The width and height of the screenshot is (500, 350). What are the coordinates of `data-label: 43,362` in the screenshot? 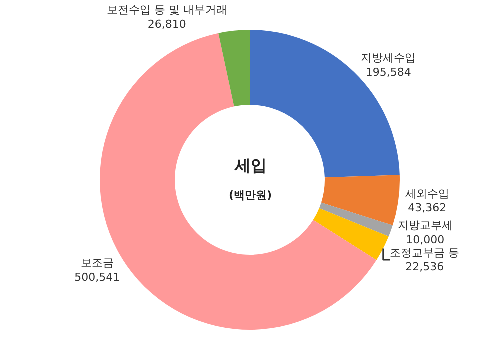 It's located at (427, 208).